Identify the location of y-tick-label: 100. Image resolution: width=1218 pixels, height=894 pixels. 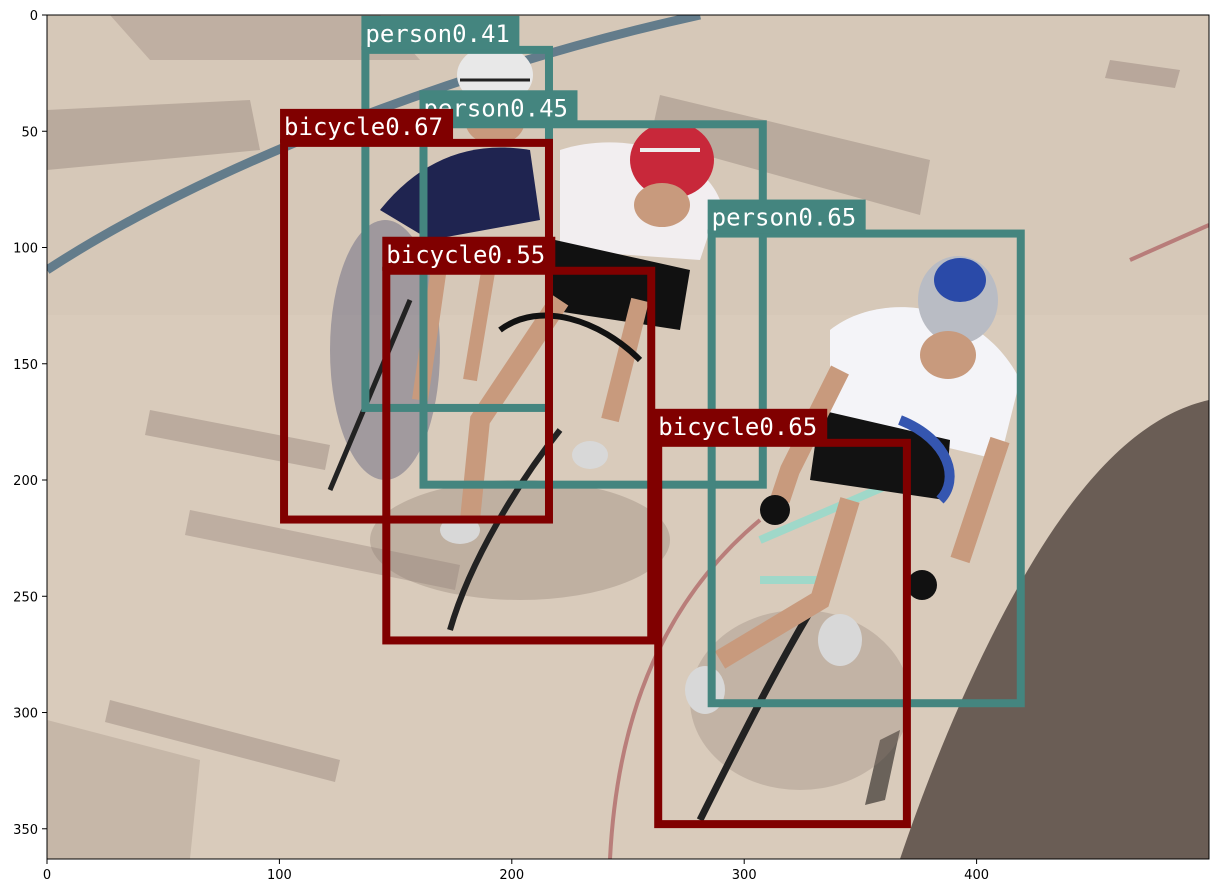
(25, 249).